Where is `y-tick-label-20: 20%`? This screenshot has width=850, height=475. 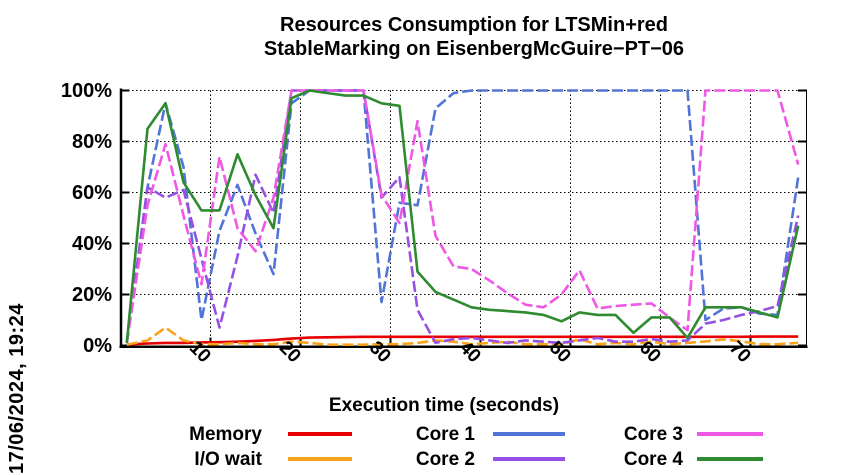 y-tick-label-20: 20% is located at coordinates (91, 294).